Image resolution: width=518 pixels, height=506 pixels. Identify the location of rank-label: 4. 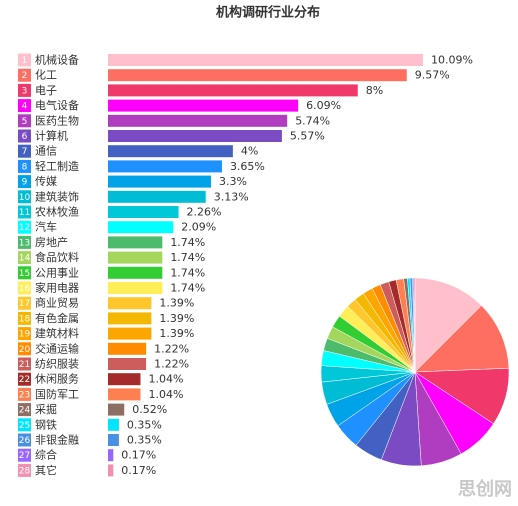
(25, 107).